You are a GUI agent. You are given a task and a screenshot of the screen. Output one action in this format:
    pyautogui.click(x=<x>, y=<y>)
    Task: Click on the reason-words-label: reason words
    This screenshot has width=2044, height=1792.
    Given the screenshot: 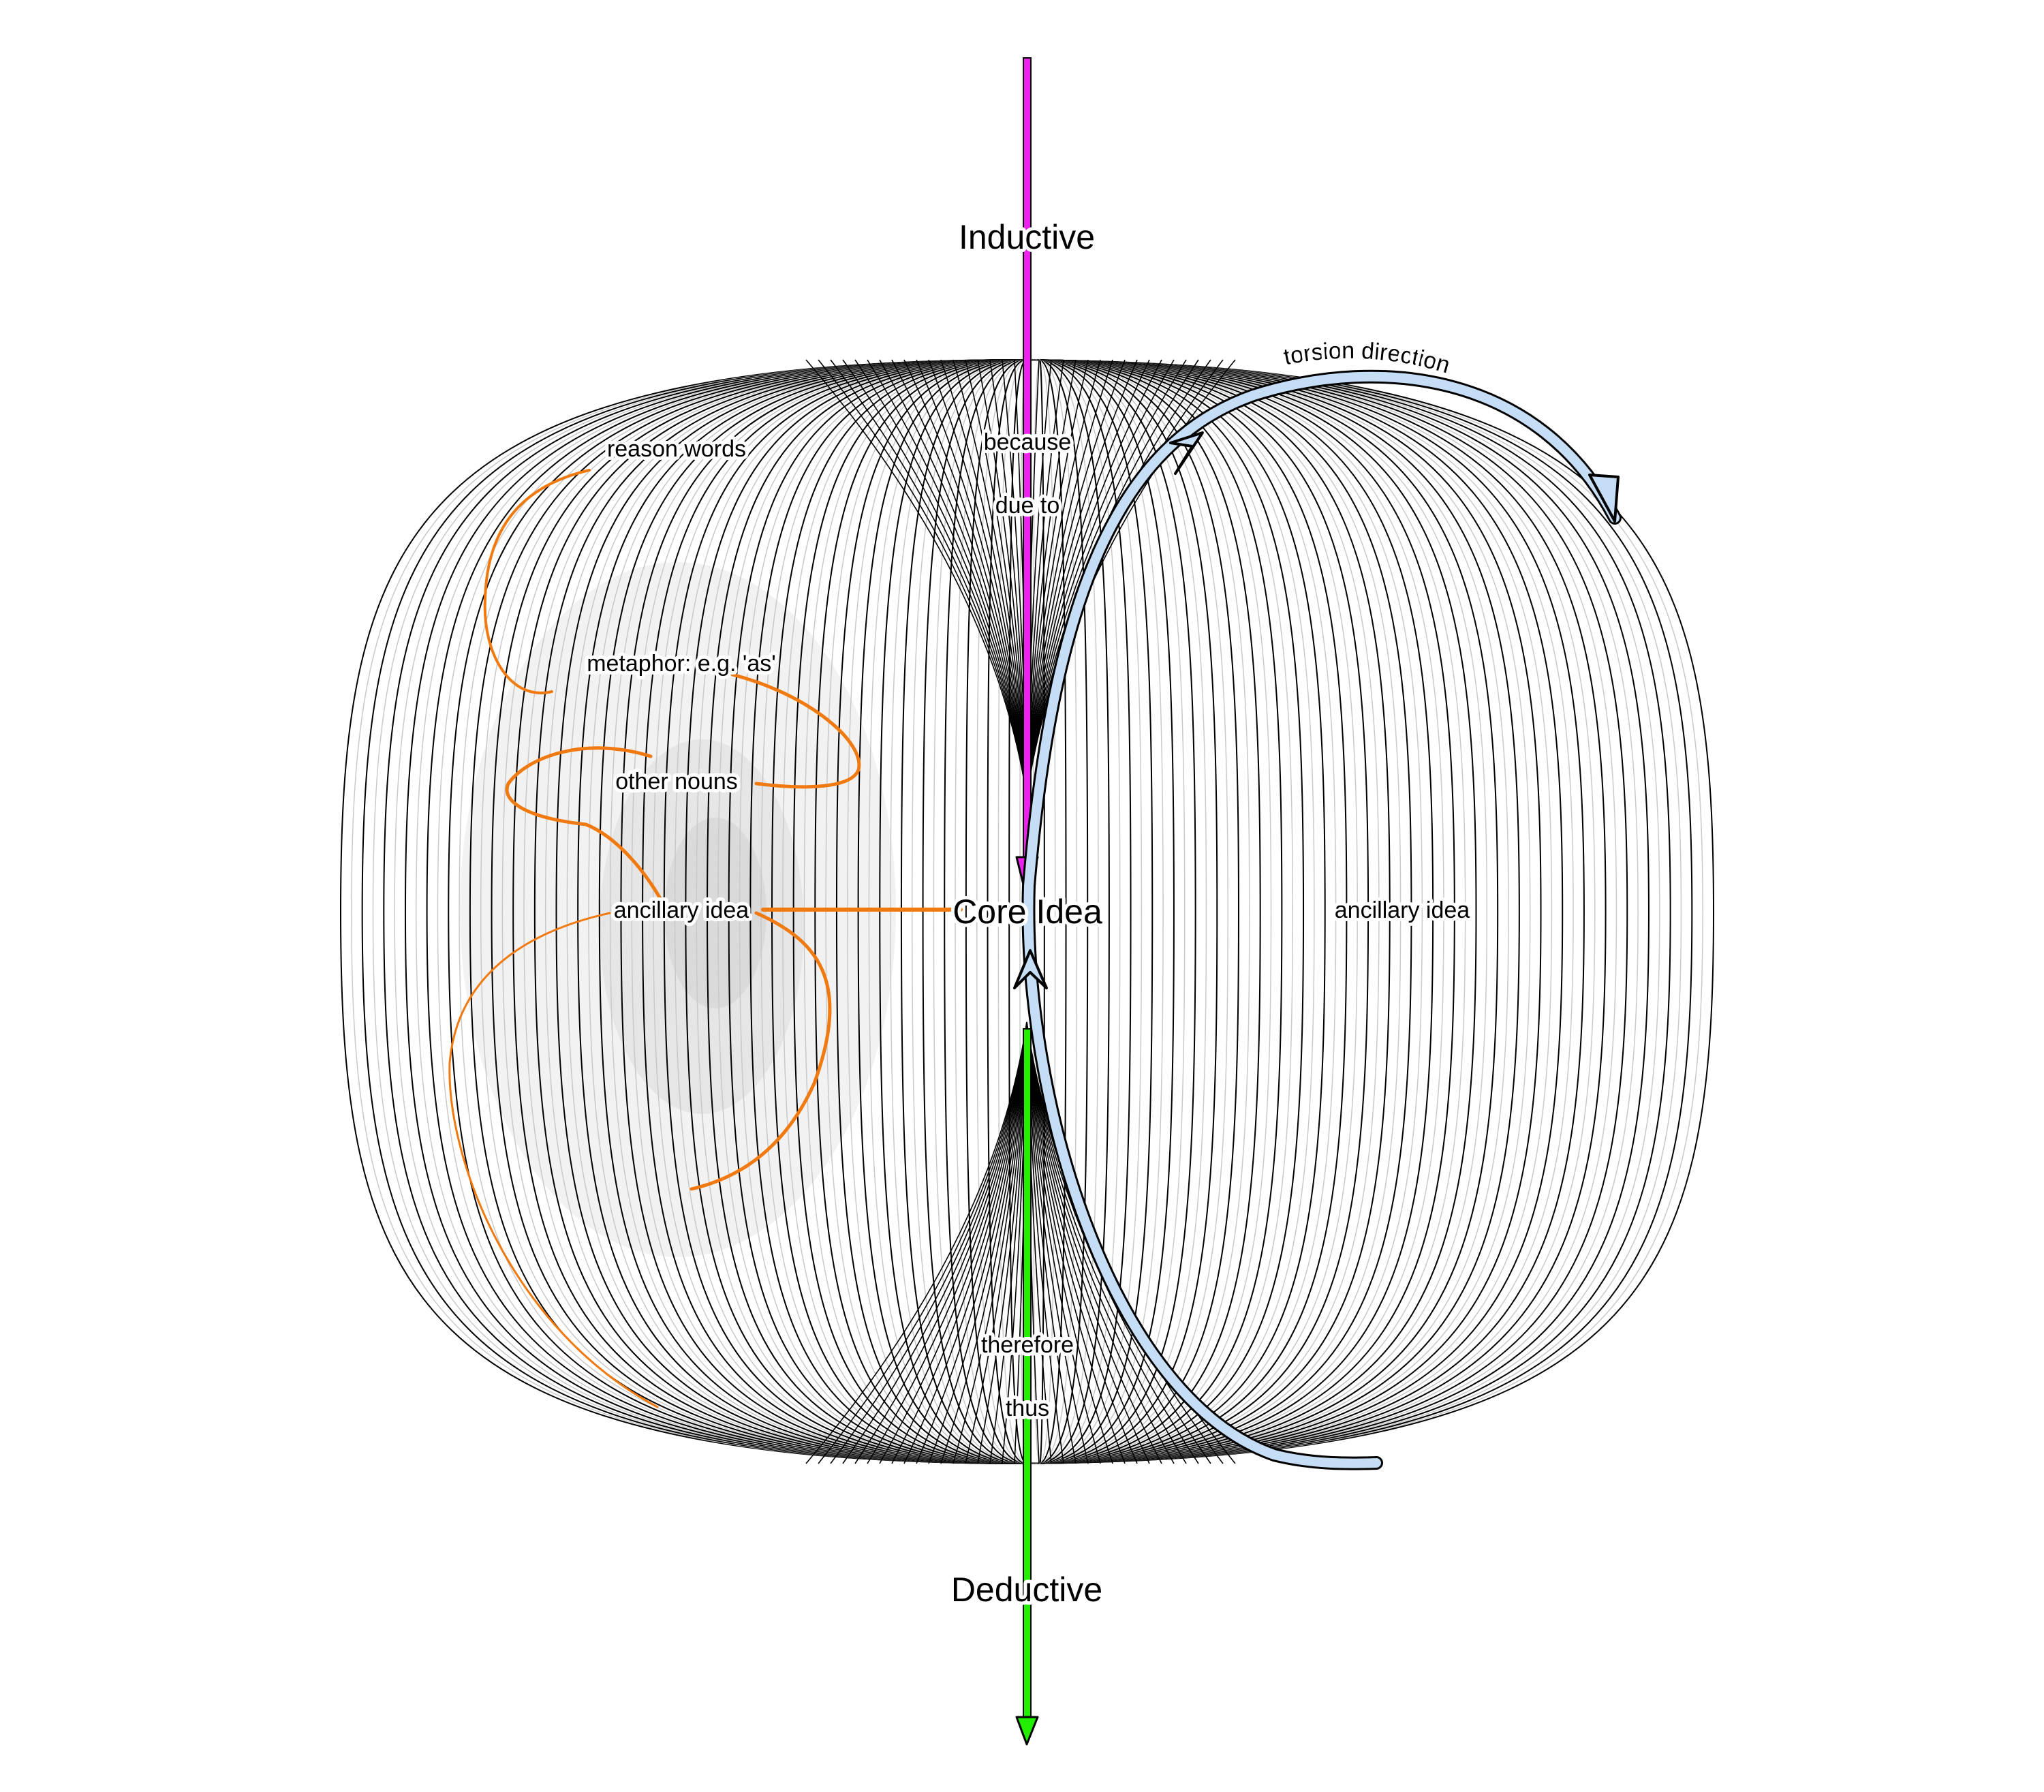 What is the action you would take?
    pyautogui.click(x=676, y=449)
    